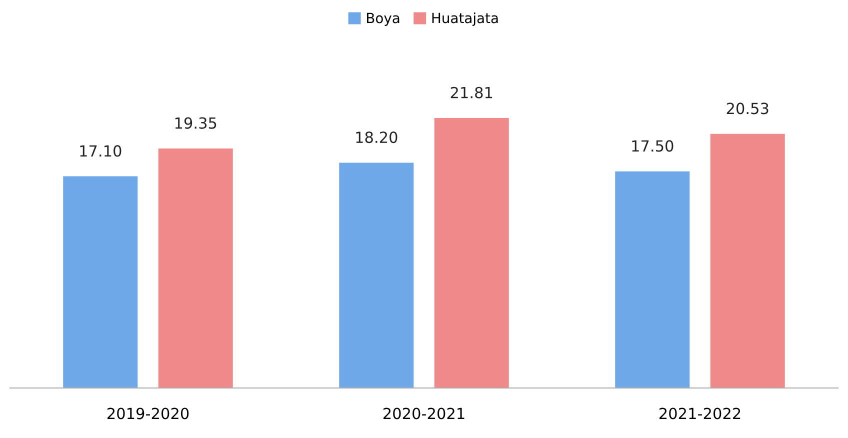 The image size is (848, 438). What do you see at coordinates (653, 146) in the screenshot?
I see `data-label: 17.50` at bounding box center [653, 146].